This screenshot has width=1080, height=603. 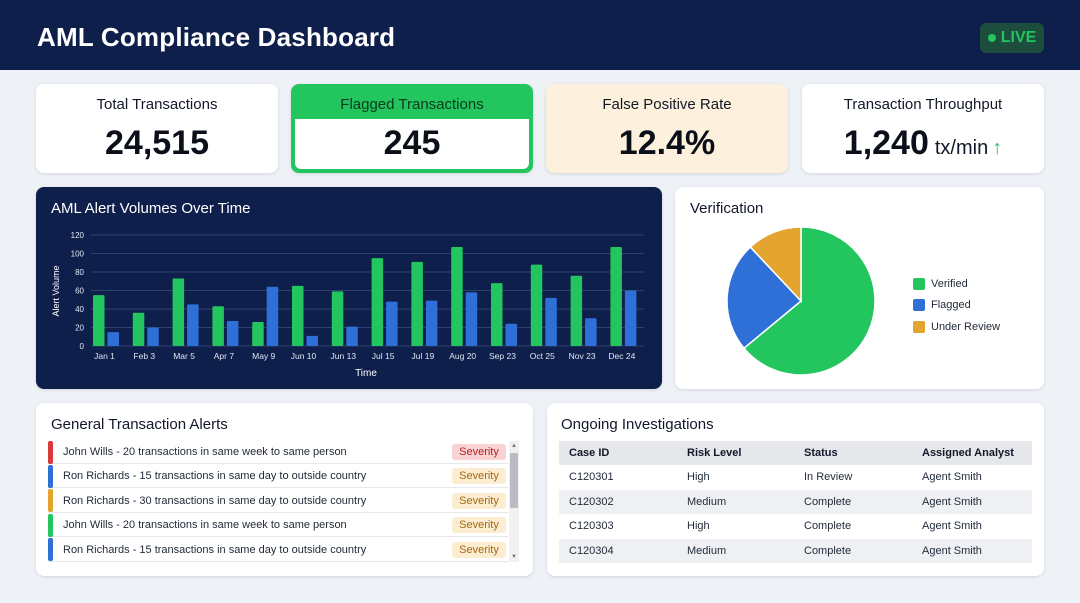 I want to click on x-tick-label: Jul 15, so click(x=383, y=356).